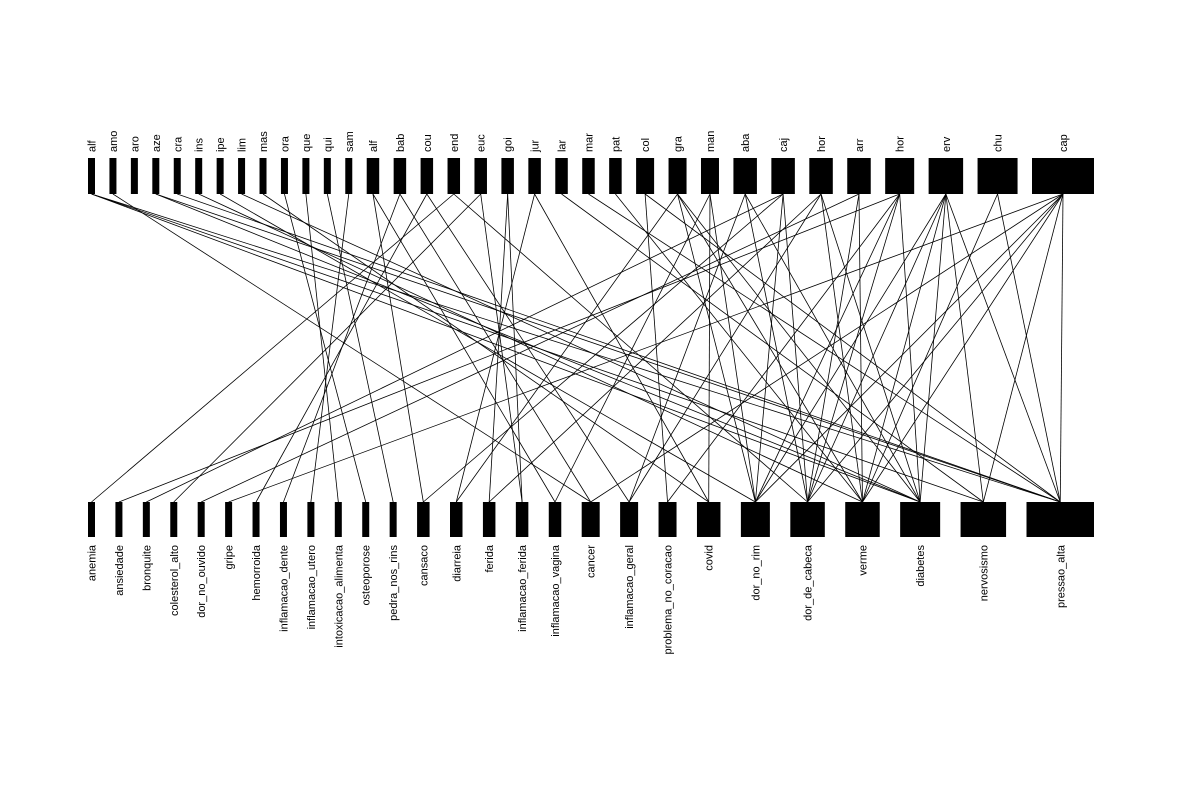 This screenshot has width=1200, height=800. Describe the element at coordinates (230, 557) in the screenshot. I see `bottom-node-label: gripe` at that location.